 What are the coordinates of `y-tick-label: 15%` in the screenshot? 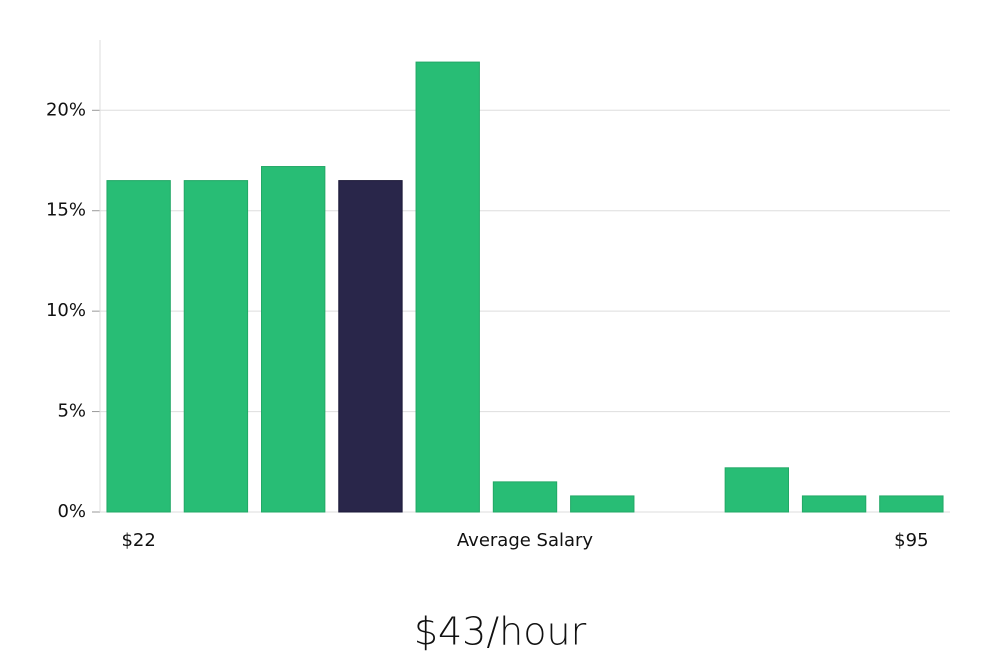 It's located at (66, 210).